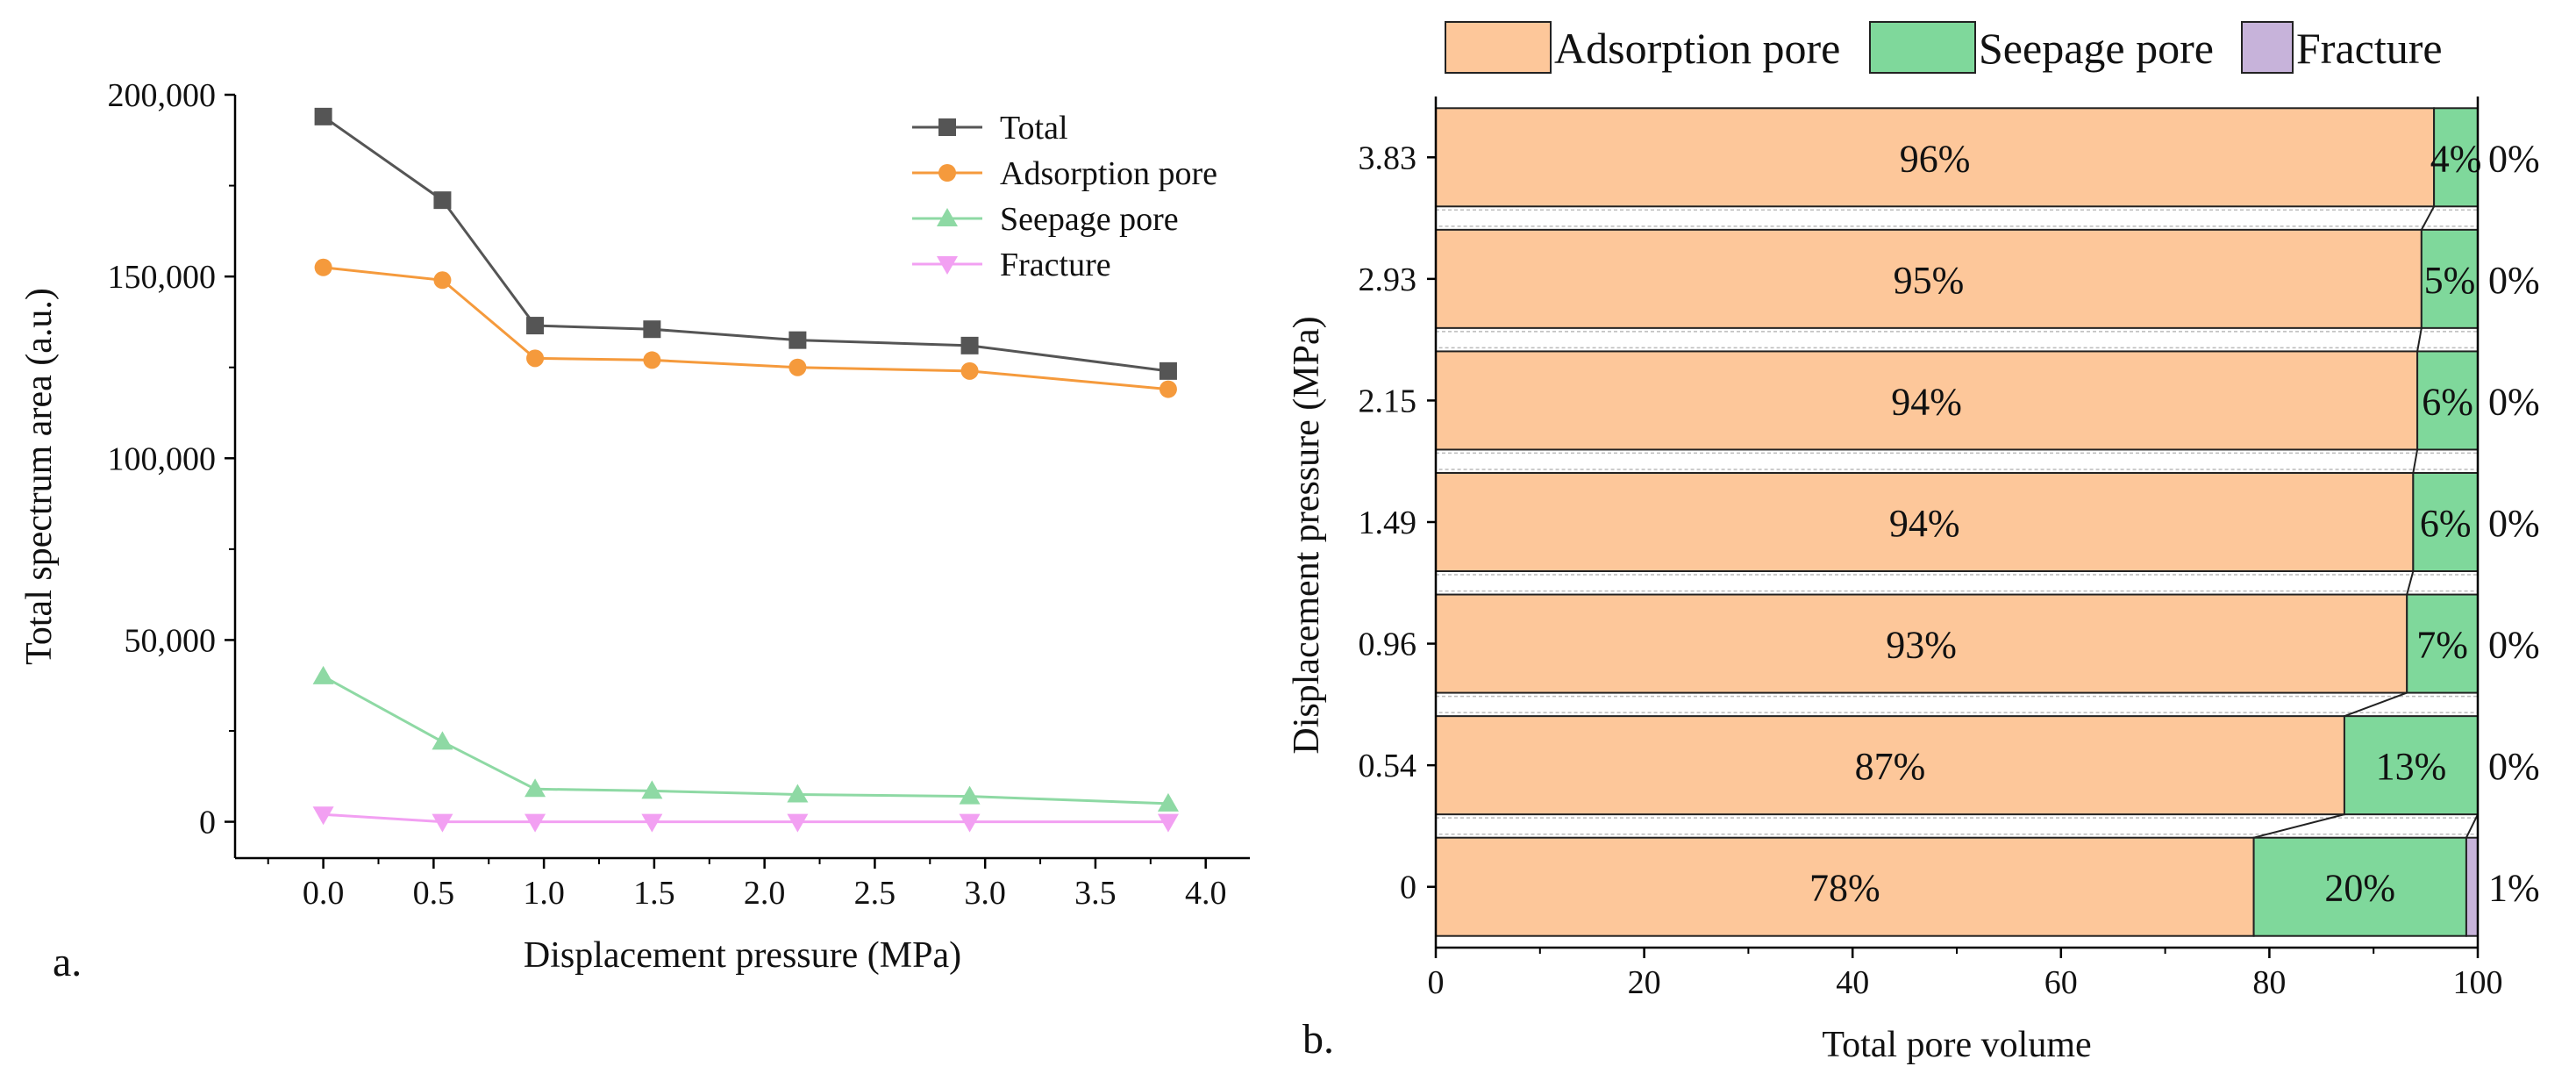 Image resolution: width=2576 pixels, height=1088 pixels. I want to click on y-axis-title: Displacement pressure (MPa), so click(1307, 535).